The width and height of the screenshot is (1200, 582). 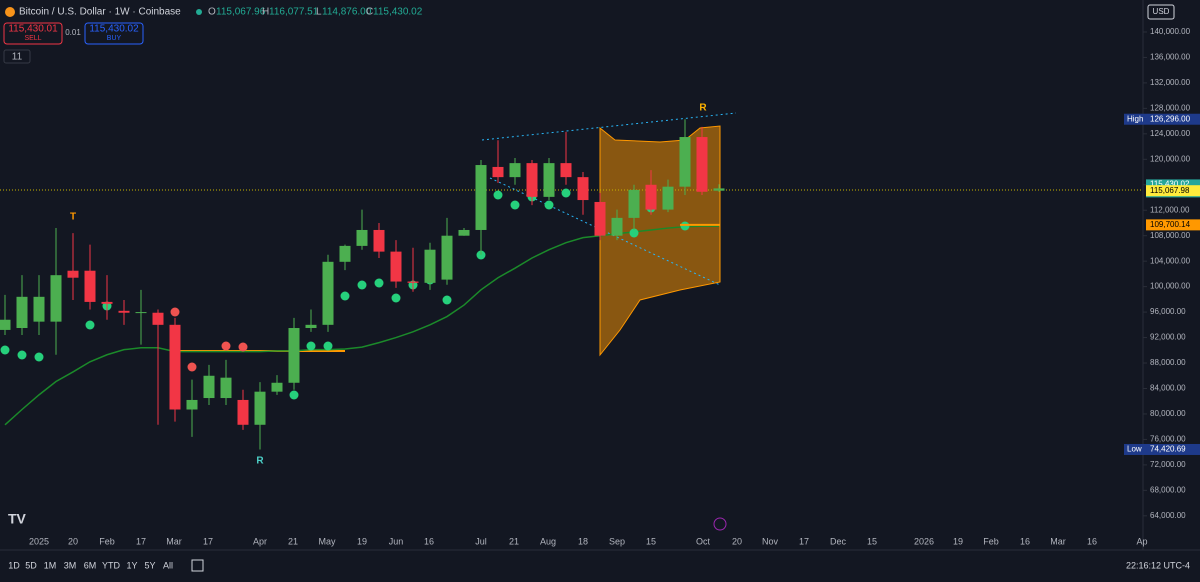 I want to click on range-button: 5Y, so click(x=149, y=565).